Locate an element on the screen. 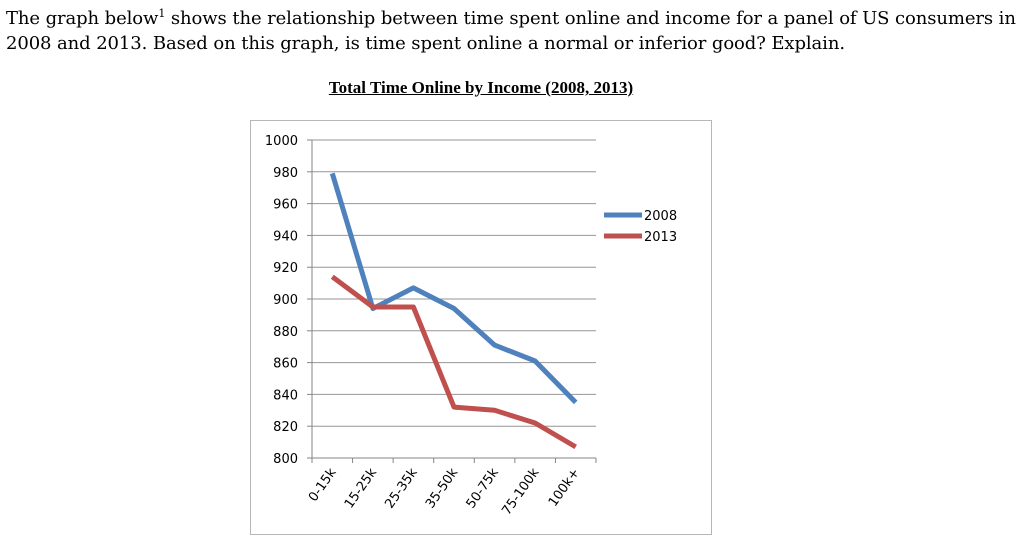 This screenshot has height=551, width=1024. x-tick-label: 0-15k is located at coordinates (323, 484).